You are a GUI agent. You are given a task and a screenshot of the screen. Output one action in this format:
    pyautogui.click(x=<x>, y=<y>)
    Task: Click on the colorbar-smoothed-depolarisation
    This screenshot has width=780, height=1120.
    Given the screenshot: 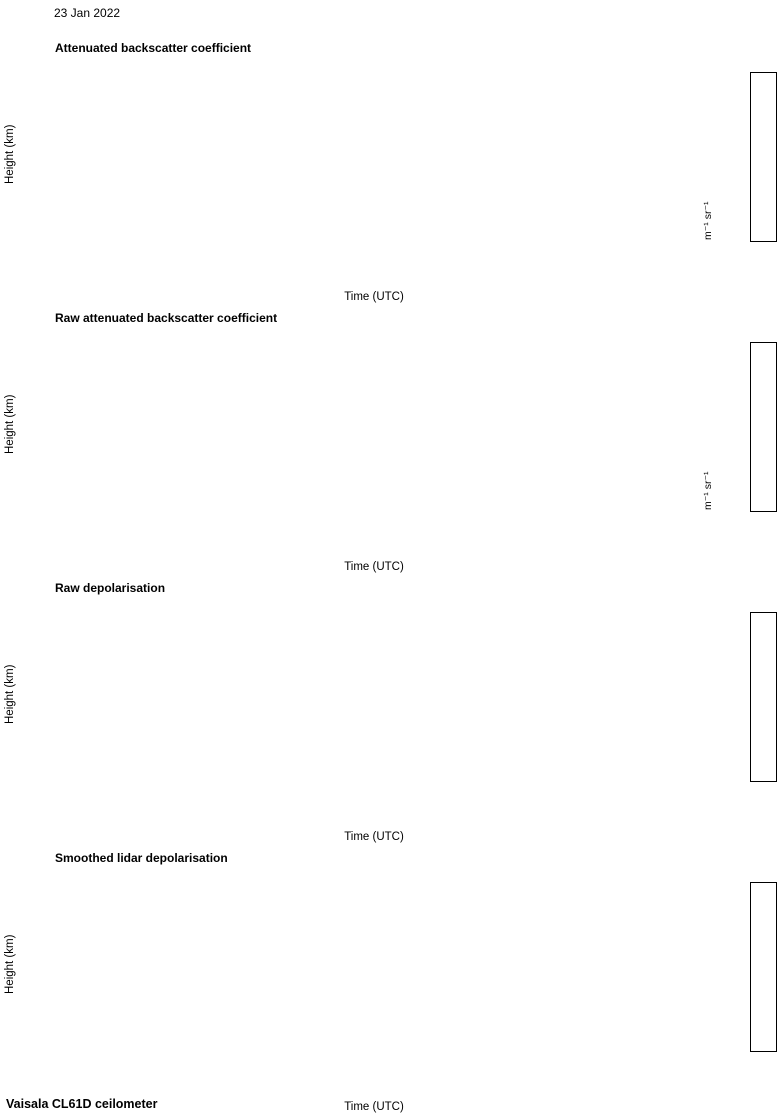 What is the action you would take?
    pyautogui.click(x=763, y=967)
    